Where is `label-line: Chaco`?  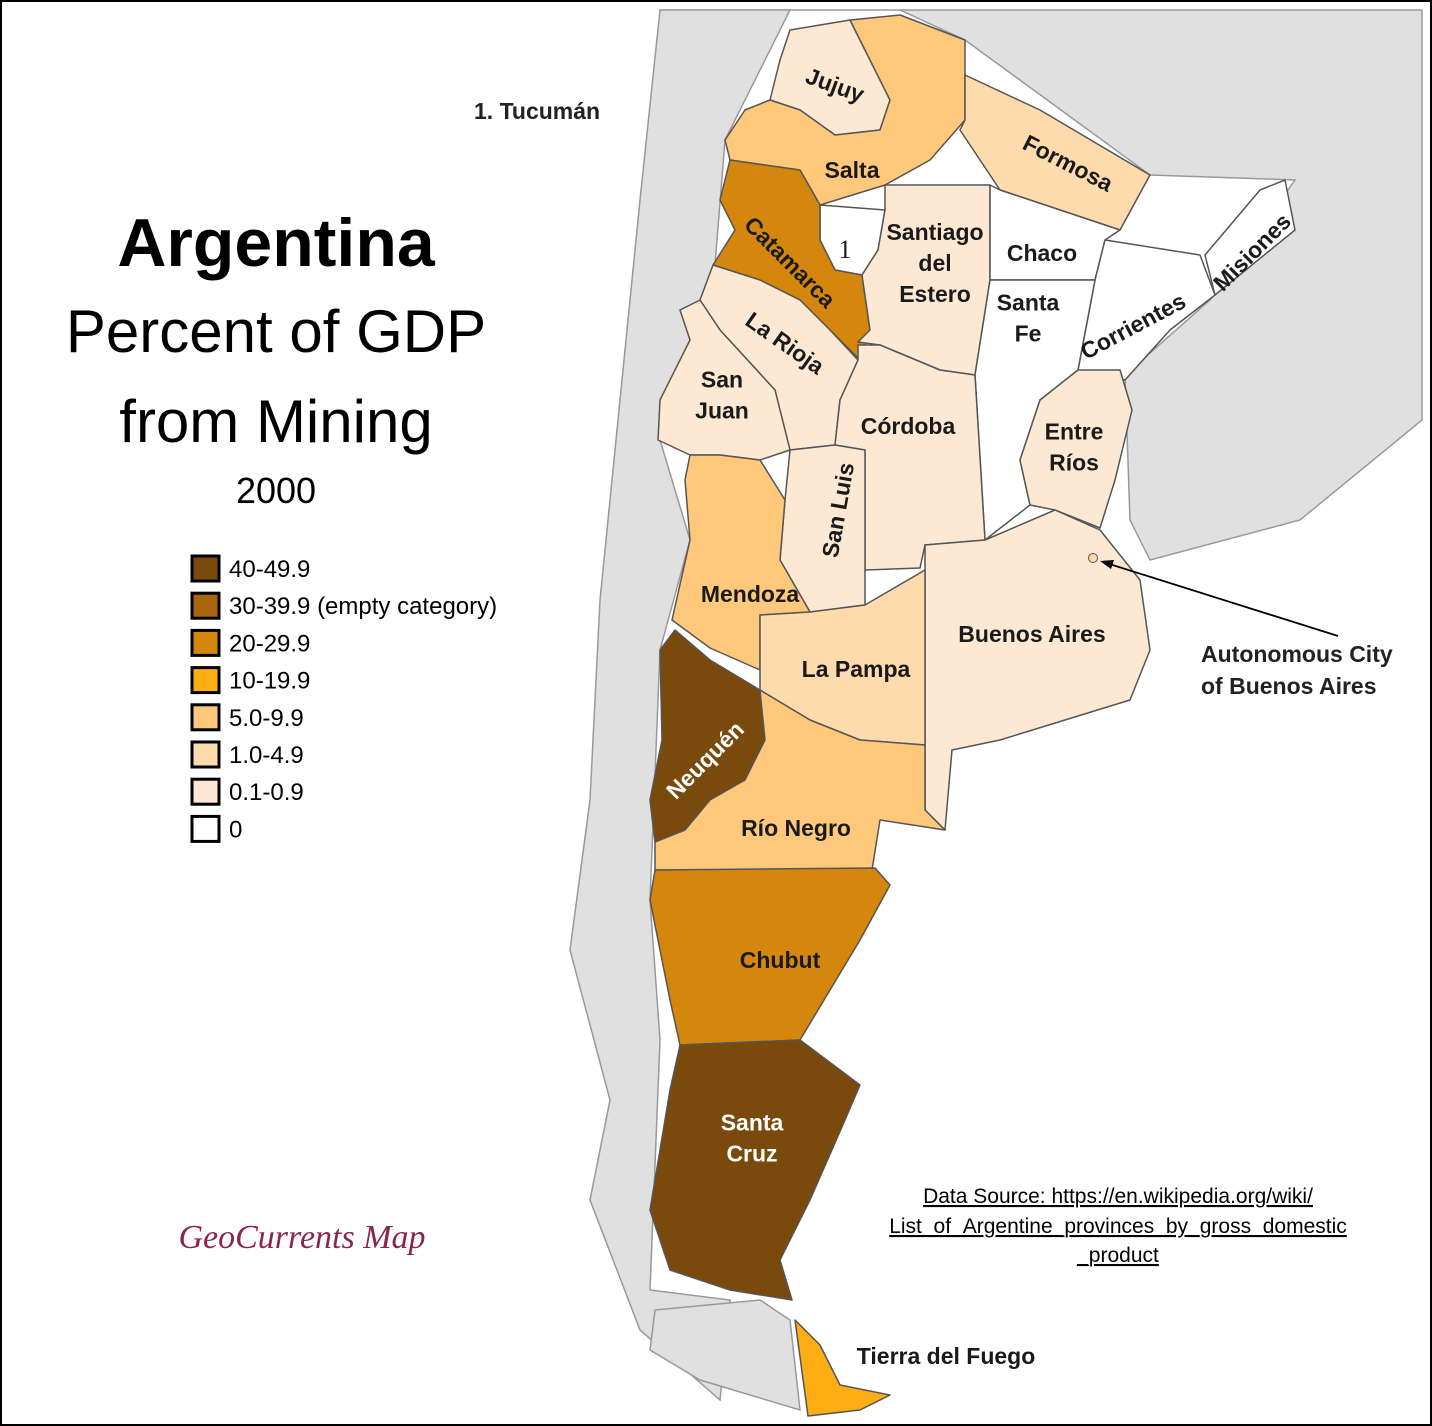 label-line: Chaco is located at coordinates (1042, 253).